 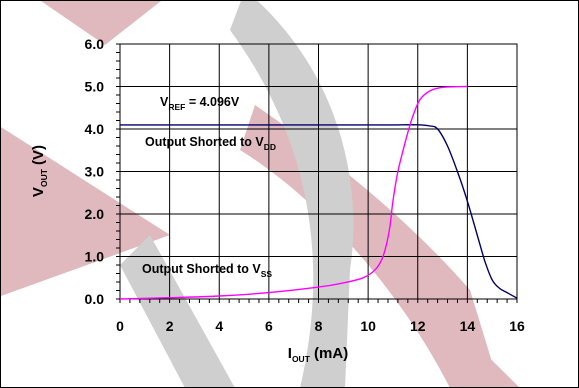 What do you see at coordinates (95, 257) in the screenshot?
I see `y-tick-label: 1.0` at bounding box center [95, 257].